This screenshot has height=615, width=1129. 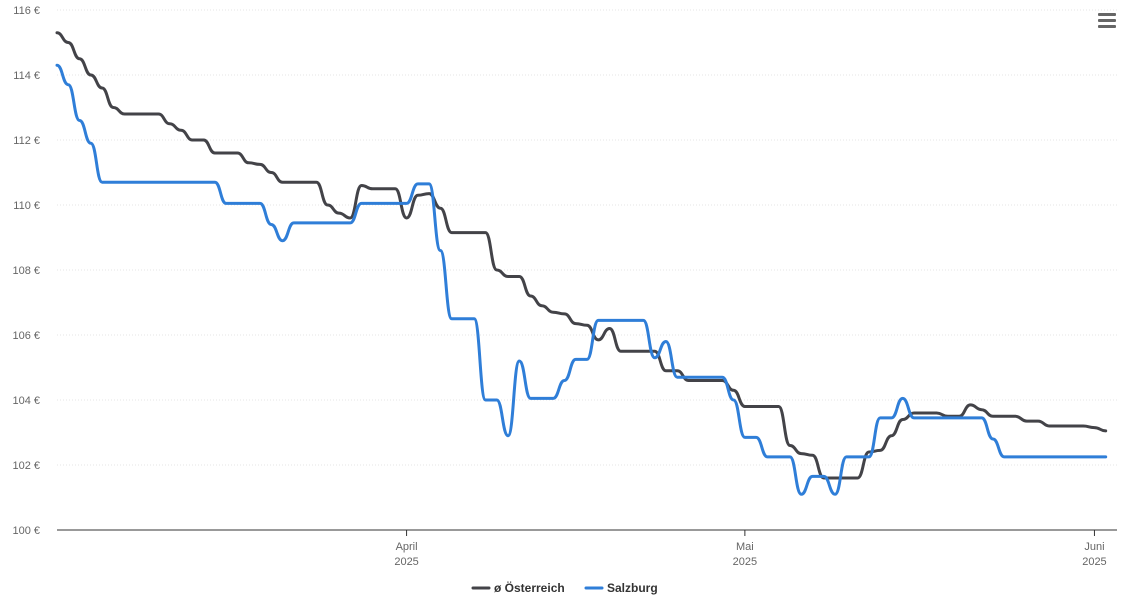 What do you see at coordinates (632, 588) in the screenshot?
I see `legend-label: Salzburg` at bounding box center [632, 588].